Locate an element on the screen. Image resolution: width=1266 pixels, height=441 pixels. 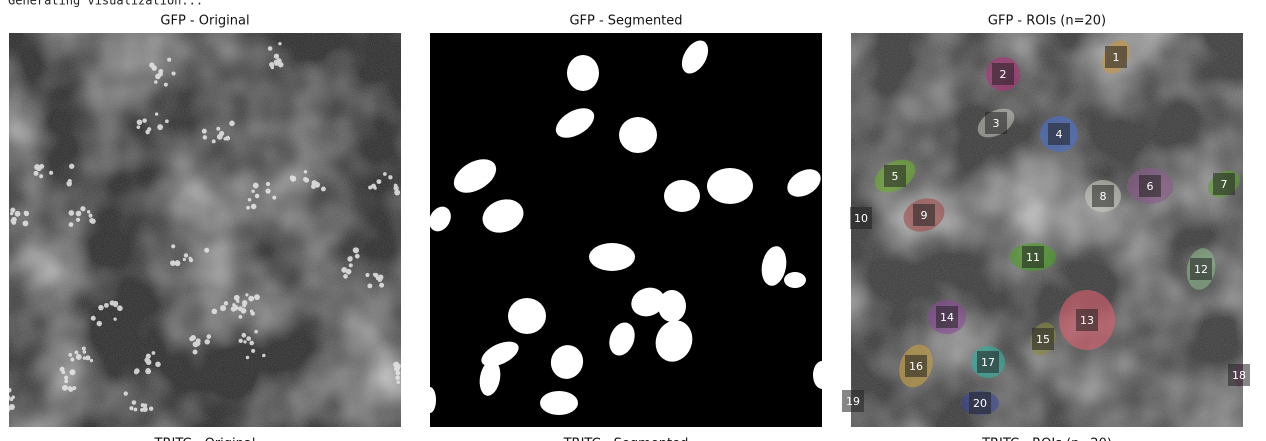
roi-label: 7 is located at coordinates (1224, 184).